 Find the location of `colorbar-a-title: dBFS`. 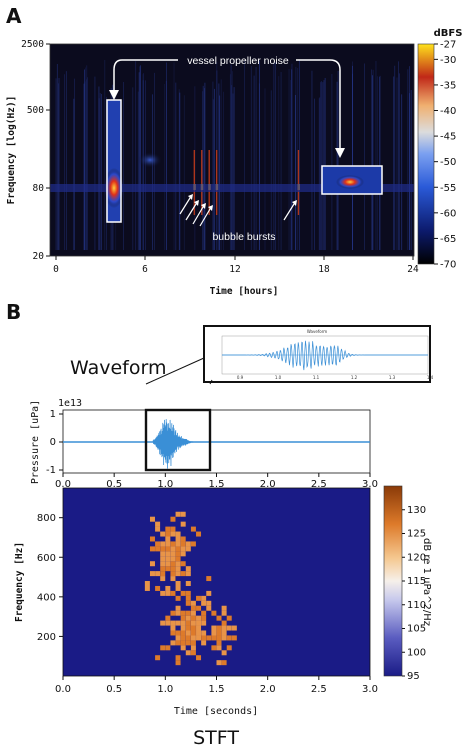

colorbar-a-title: dBFS is located at coordinates (448, 33).